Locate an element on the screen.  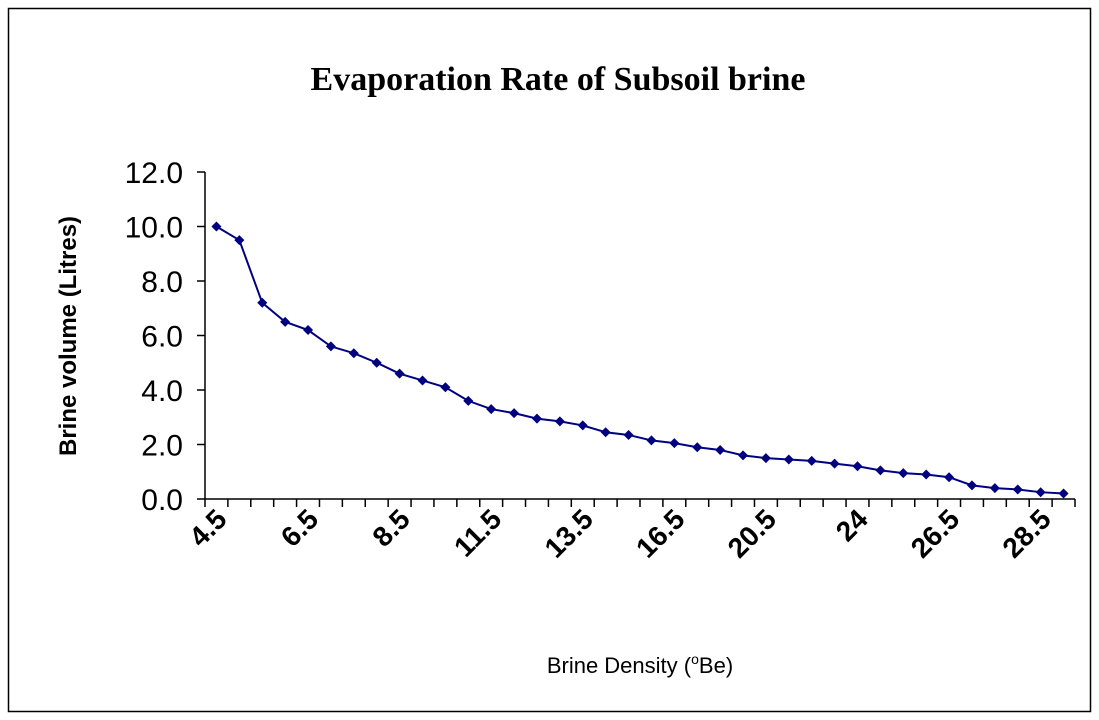
y-tick-label: 0.0 is located at coordinates (162, 500).